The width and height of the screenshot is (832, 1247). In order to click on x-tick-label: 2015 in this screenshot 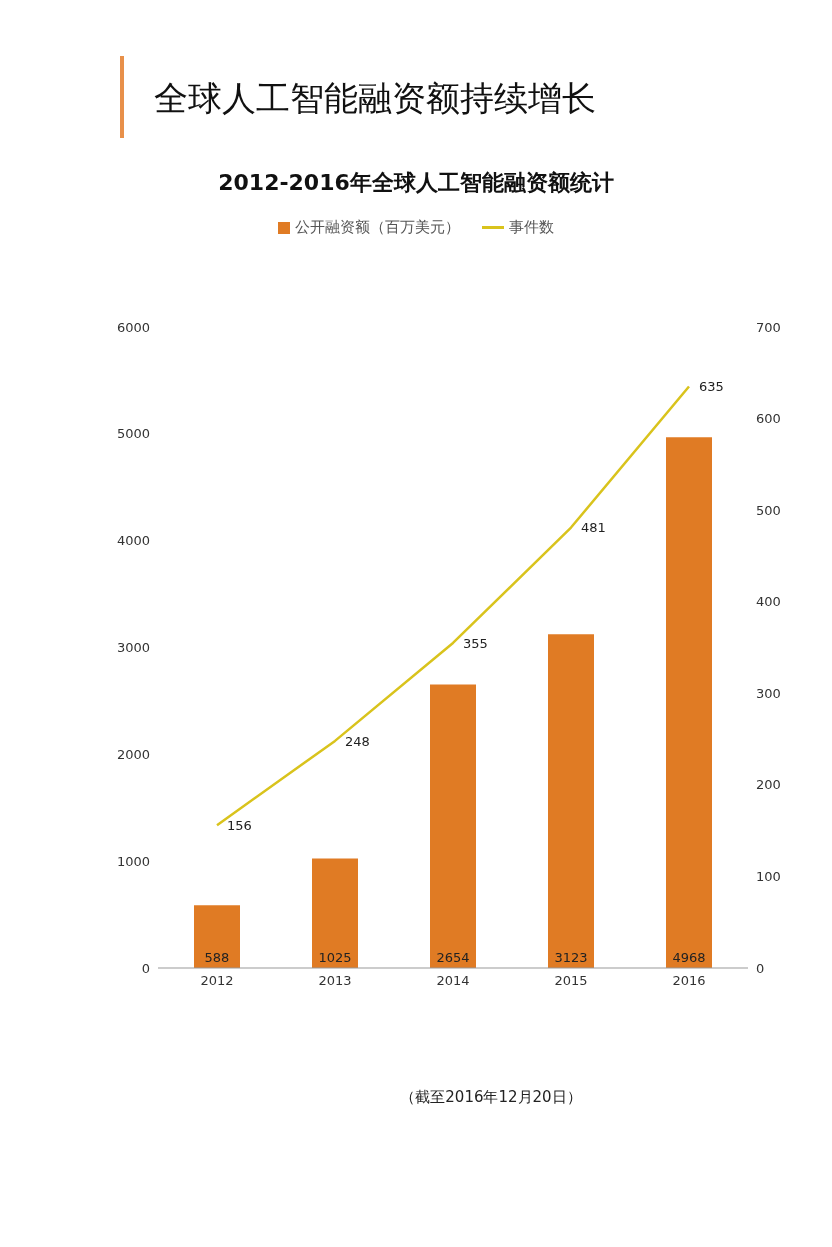, I will do `click(571, 981)`.